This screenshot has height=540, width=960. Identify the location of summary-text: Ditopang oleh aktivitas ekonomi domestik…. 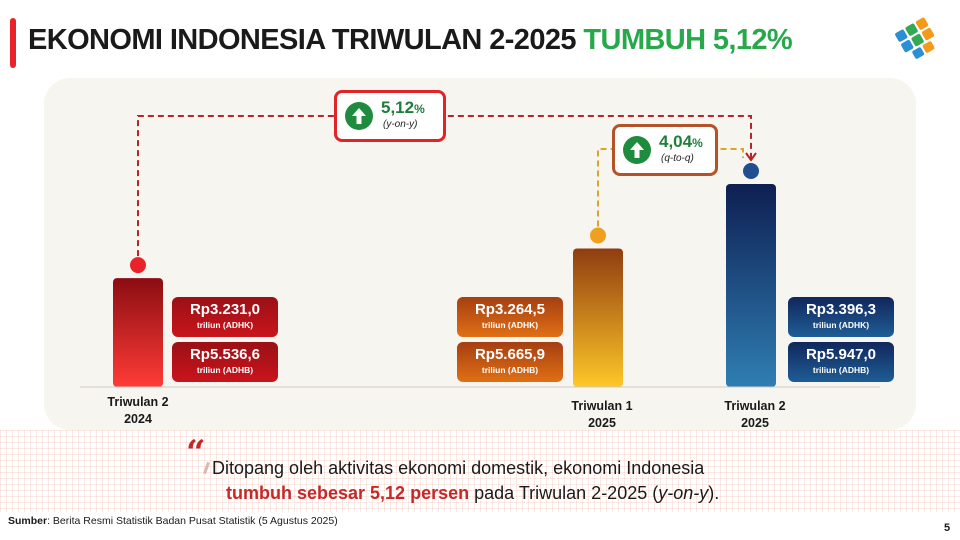
(512, 481).